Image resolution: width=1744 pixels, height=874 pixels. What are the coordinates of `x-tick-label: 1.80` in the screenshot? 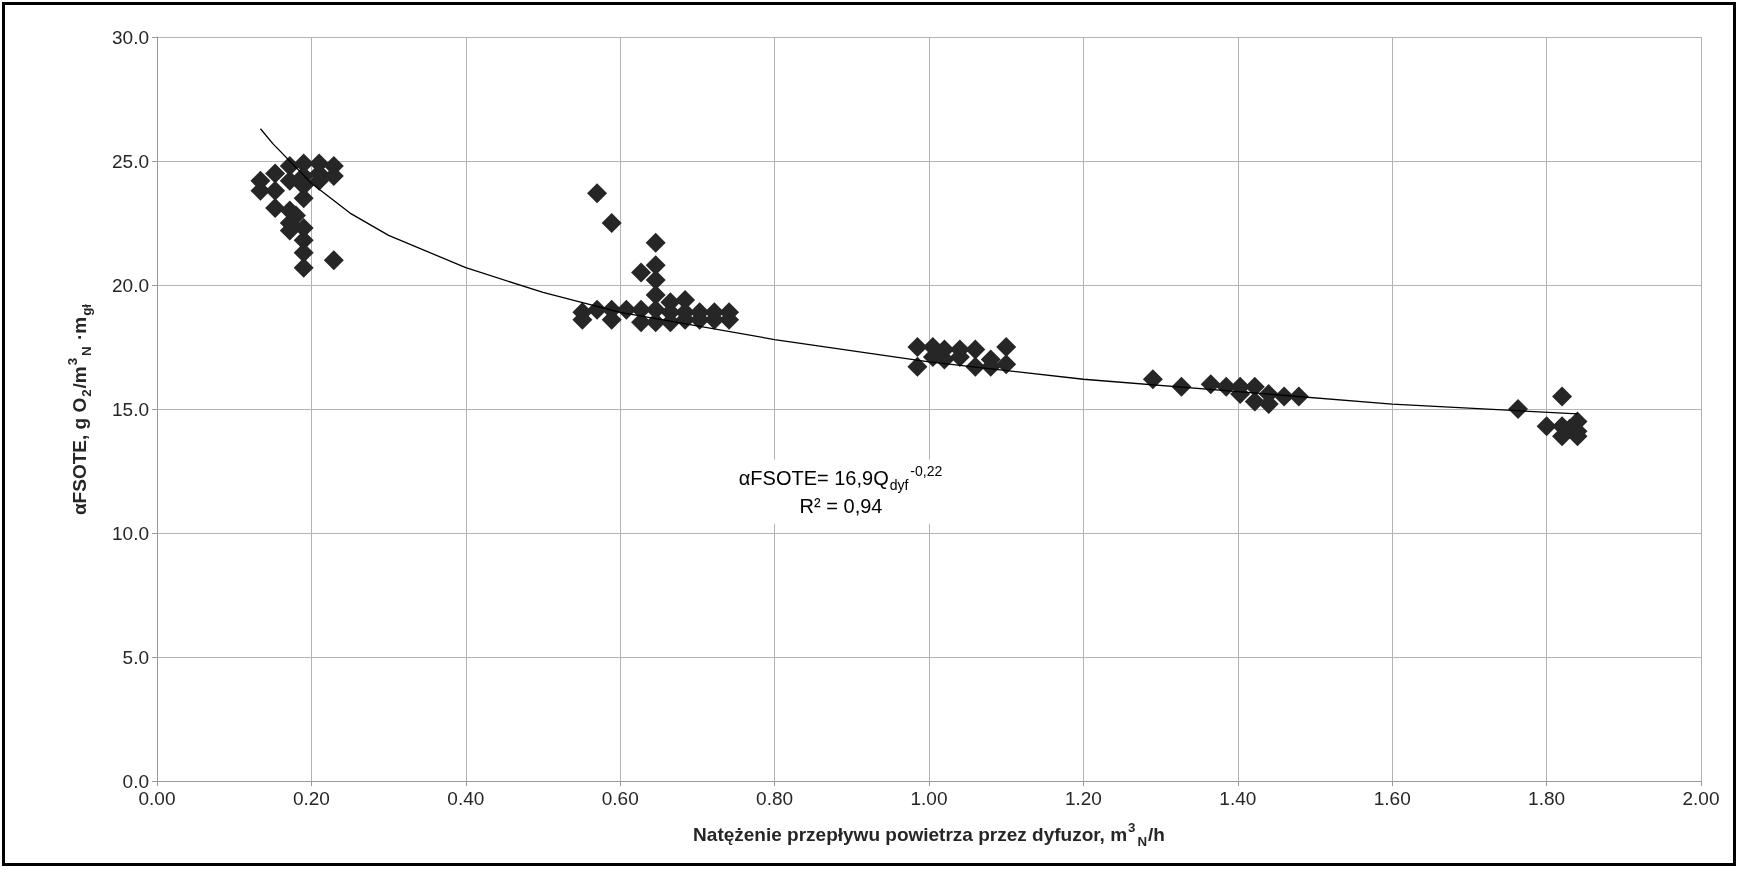 It's located at (1547, 798).